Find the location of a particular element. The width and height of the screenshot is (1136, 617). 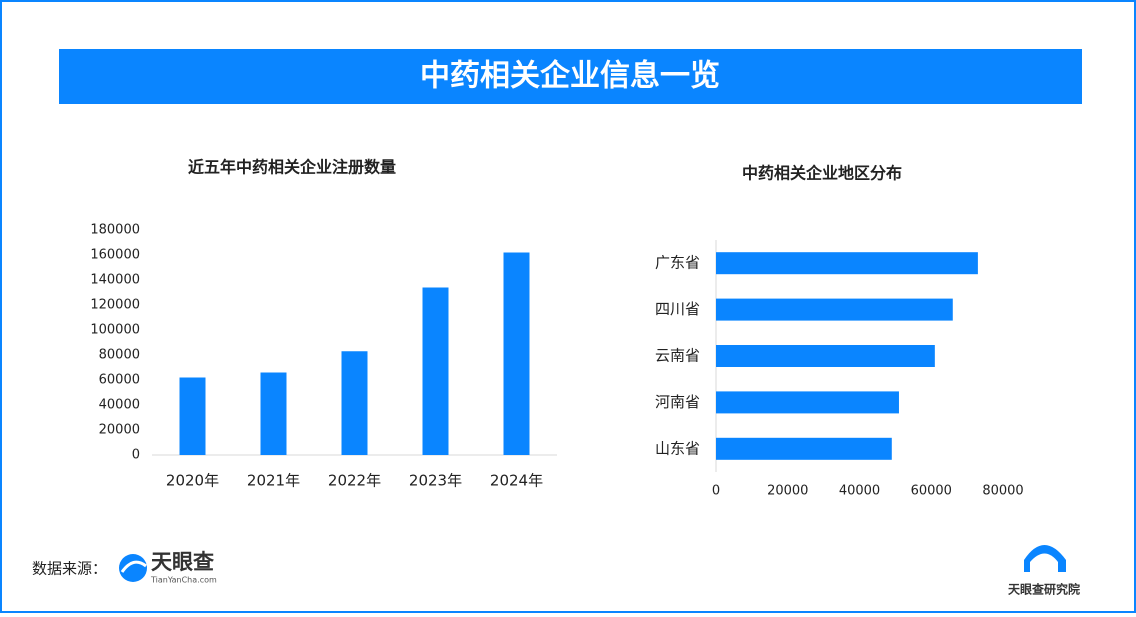

chart-title: 近五年中药相关企业注册数量 is located at coordinates (292, 167).